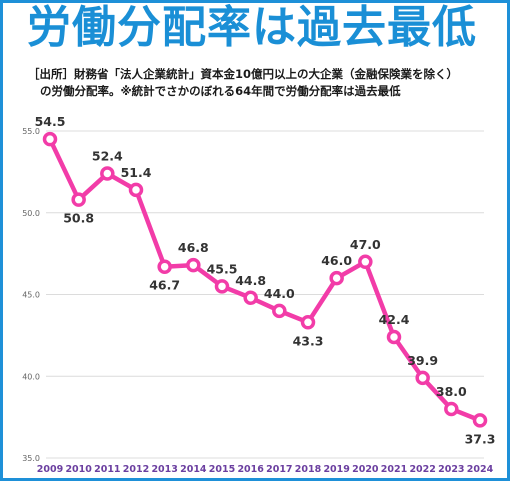 This screenshot has height=481, width=510. Describe the element at coordinates (31, 213) in the screenshot. I see `y-tick-label: 50.0` at that location.